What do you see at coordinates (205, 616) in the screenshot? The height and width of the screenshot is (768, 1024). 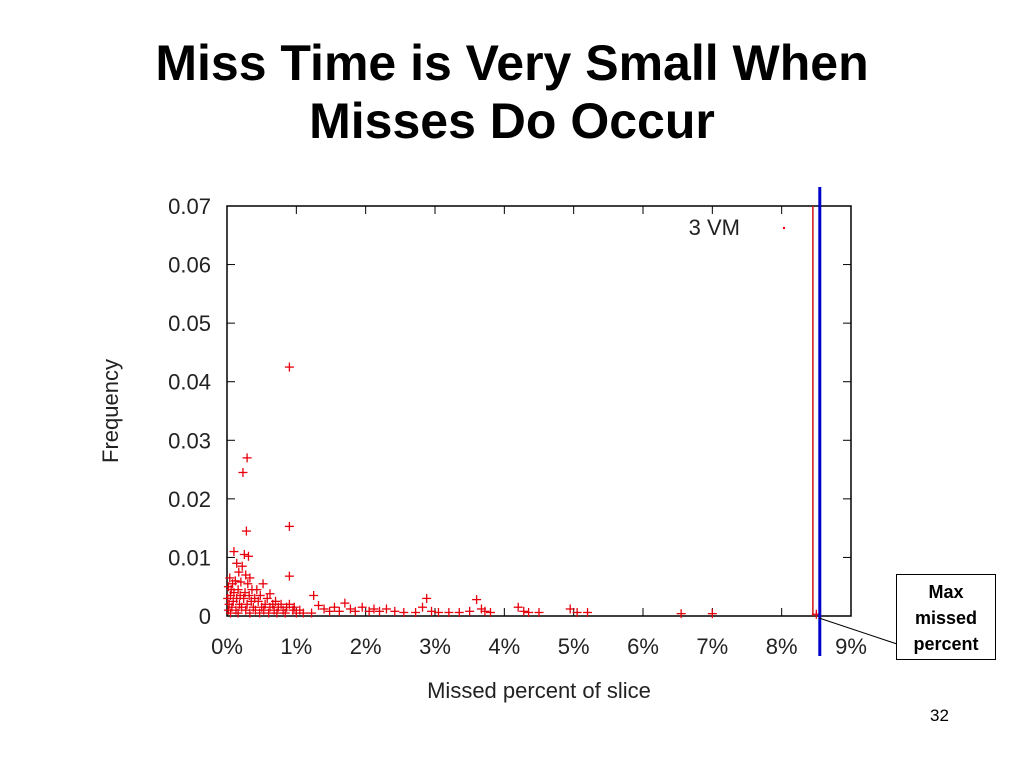 I see `y-tick-label: 0` at bounding box center [205, 616].